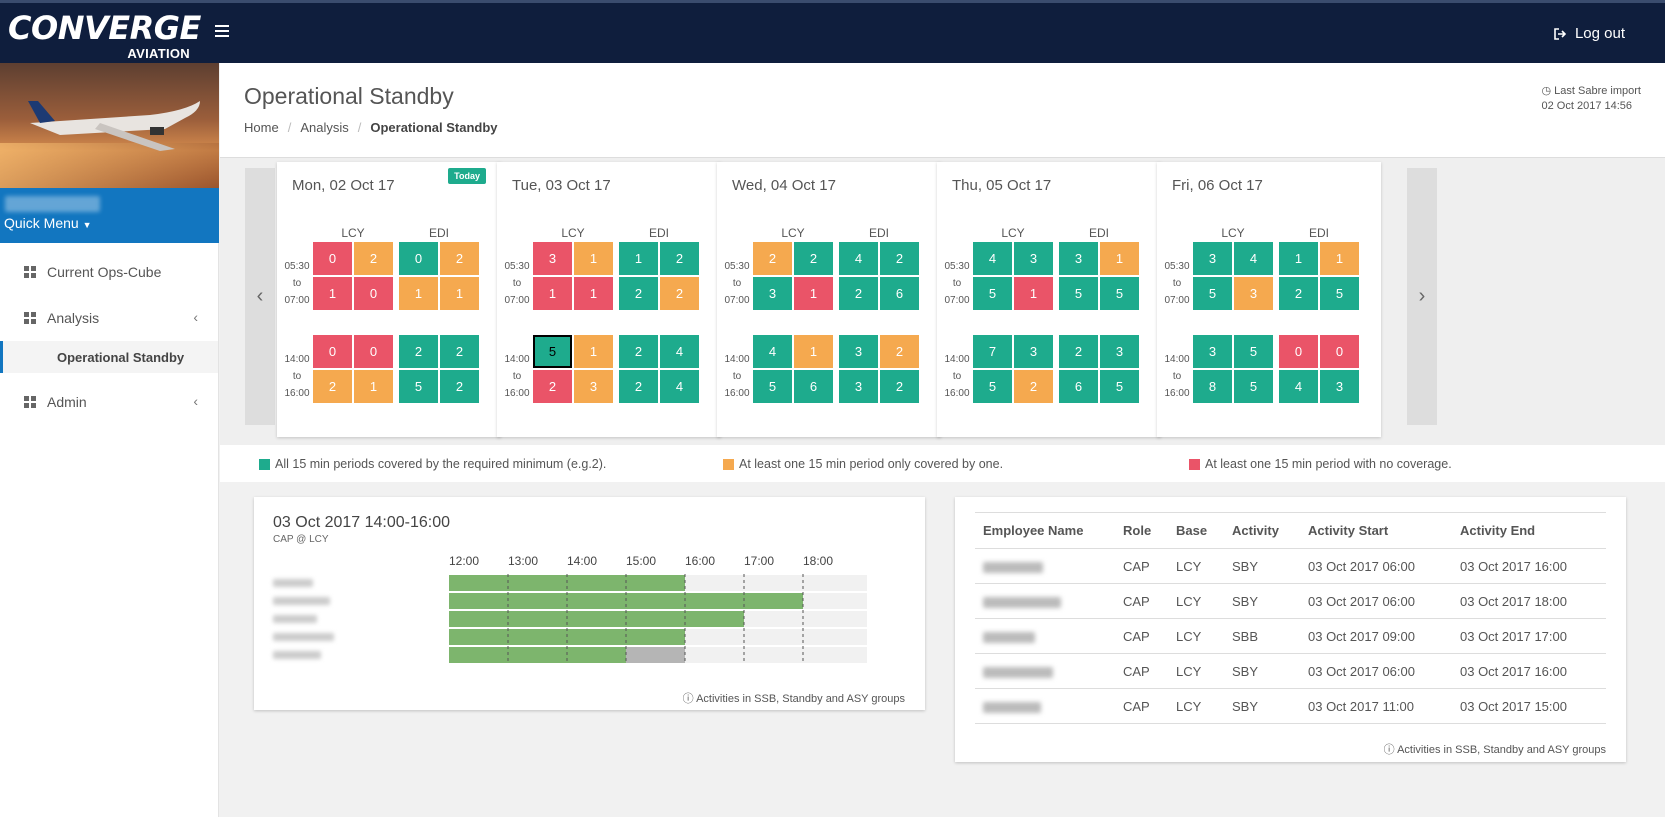 Image resolution: width=1665 pixels, height=817 pixels. Describe the element at coordinates (1529, 530) in the screenshot. I see `col-activity-end: Activity End` at that location.